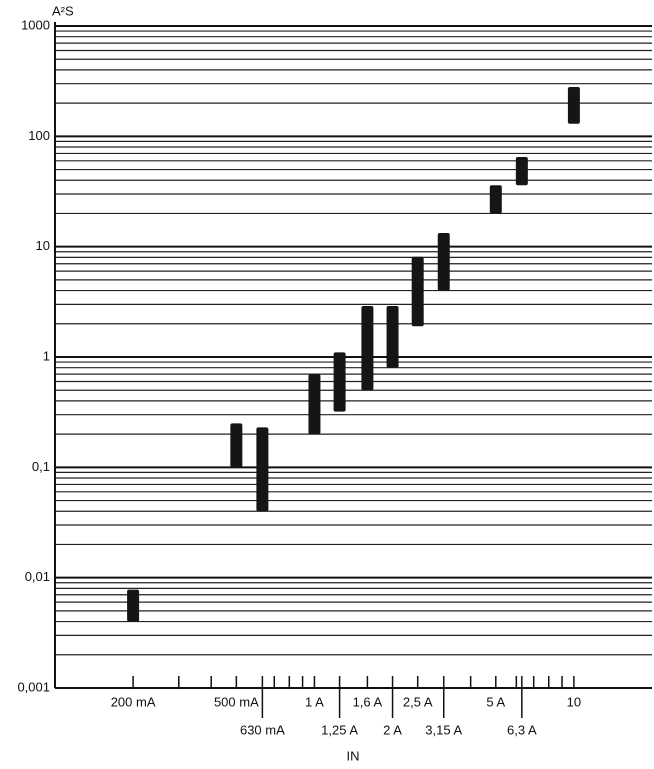  Describe the element at coordinates (41, 466) in the screenshot. I see `y-tick-label: 0,1` at that location.